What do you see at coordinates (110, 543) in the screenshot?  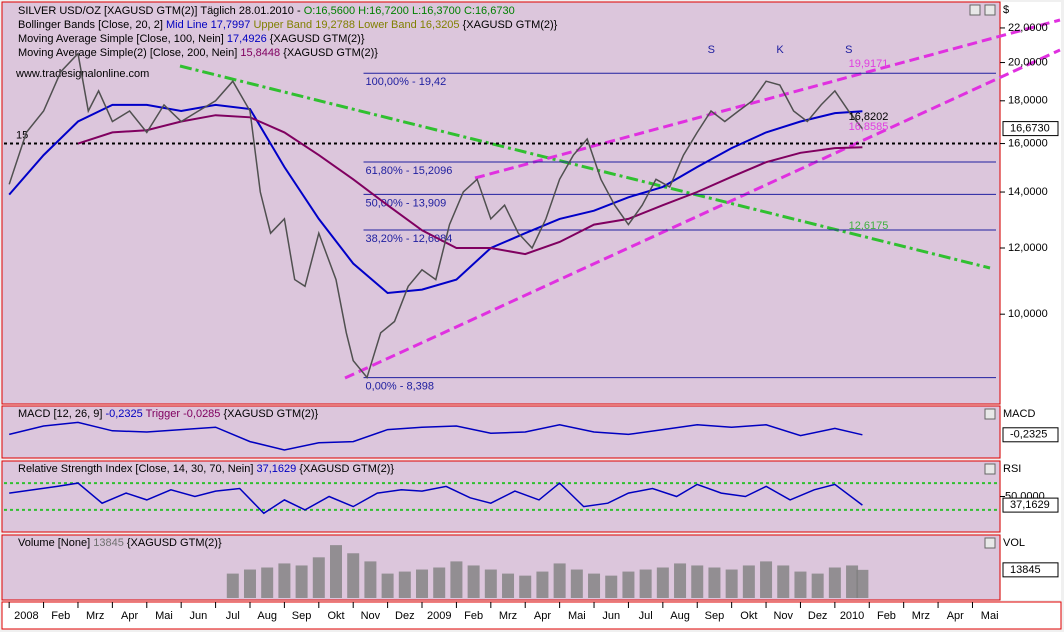 I see `legend-part: 13845` at bounding box center [110, 543].